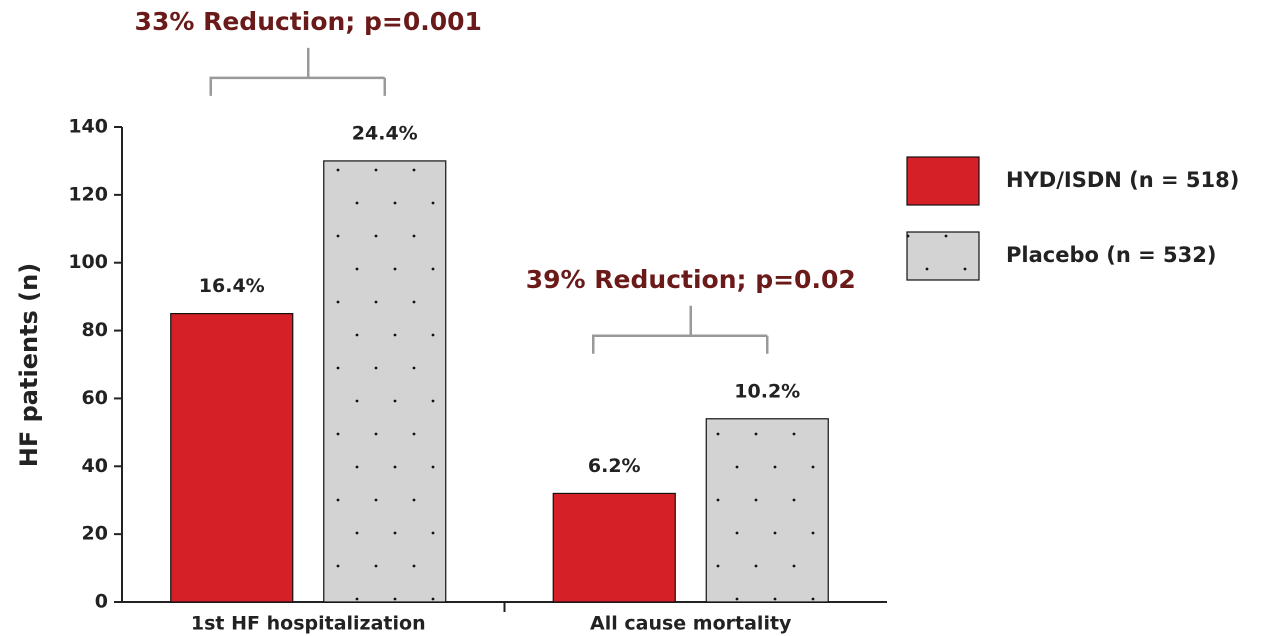  What do you see at coordinates (767, 391) in the screenshot?
I see `value-label: 10.2%` at bounding box center [767, 391].